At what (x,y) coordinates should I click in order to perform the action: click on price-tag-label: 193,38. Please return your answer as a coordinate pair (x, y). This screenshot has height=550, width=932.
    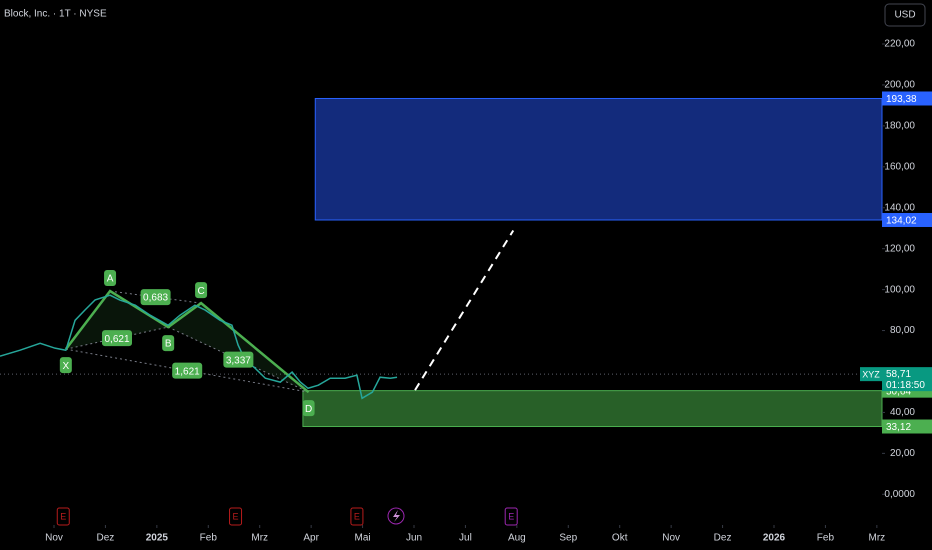
    Looking at the image, I should click on (901, 99).